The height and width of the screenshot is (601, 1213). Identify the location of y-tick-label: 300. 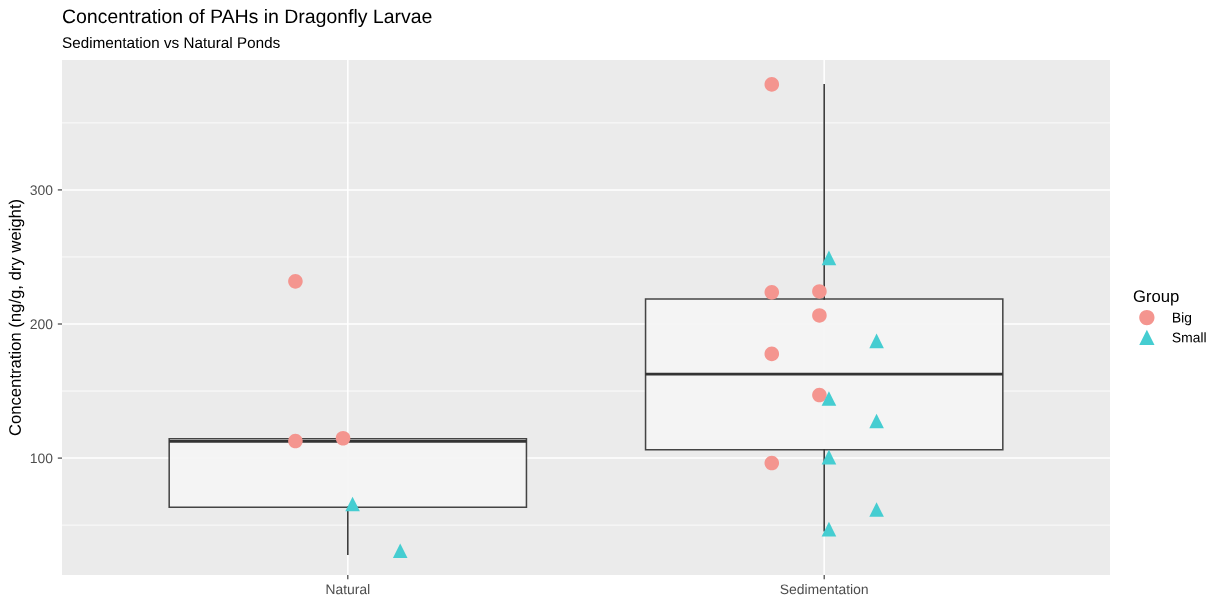
(41, 190).